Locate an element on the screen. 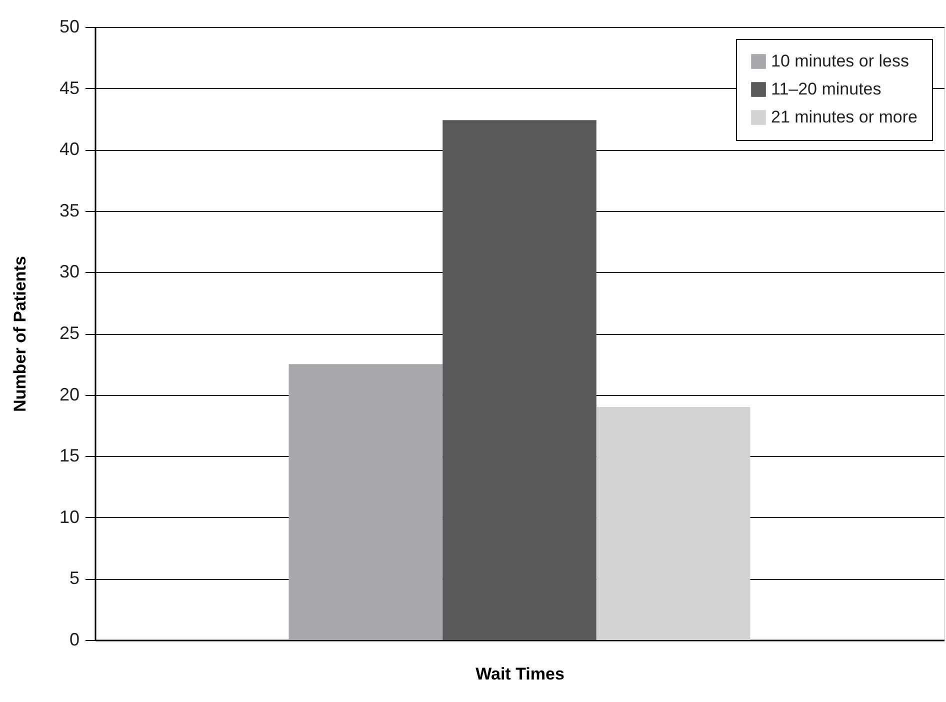 This screenshot has height=702, width=946. y-tick-label: 35 is located at coordinates (69, 210).